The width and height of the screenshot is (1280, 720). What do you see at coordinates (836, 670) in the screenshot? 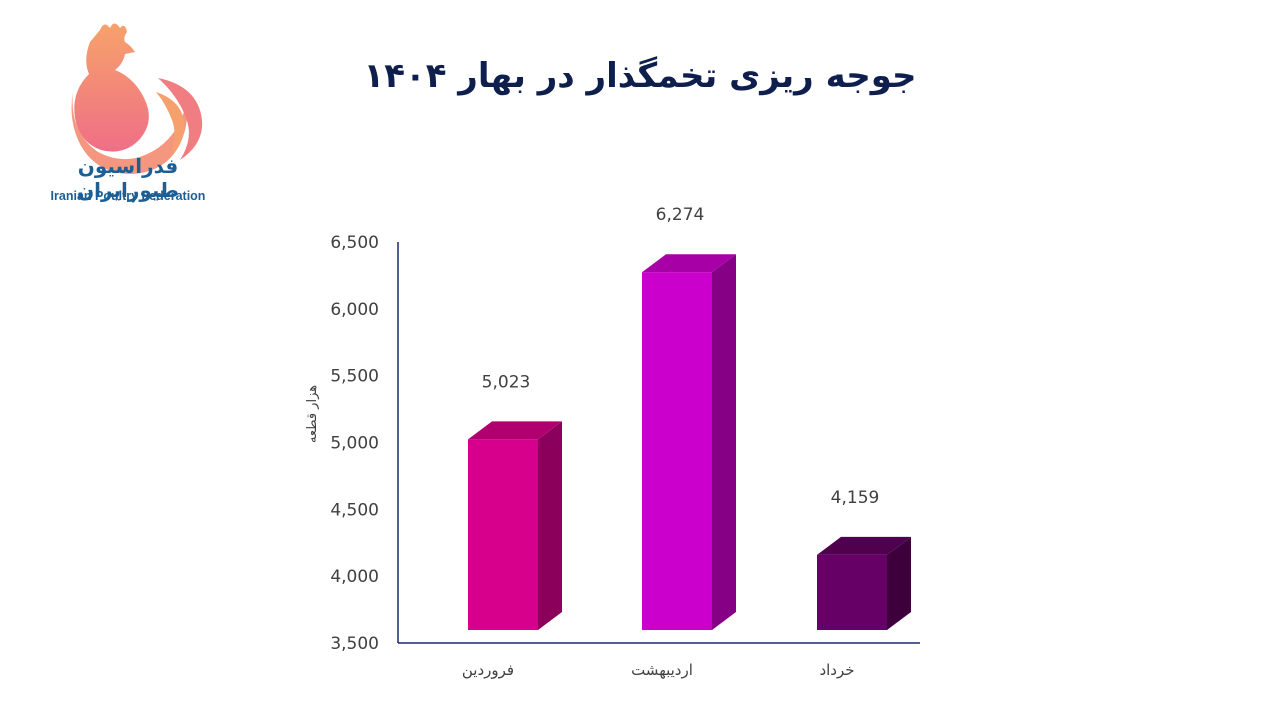
I see `x-tick-label: خرداد` at bounding box center [836, 670].